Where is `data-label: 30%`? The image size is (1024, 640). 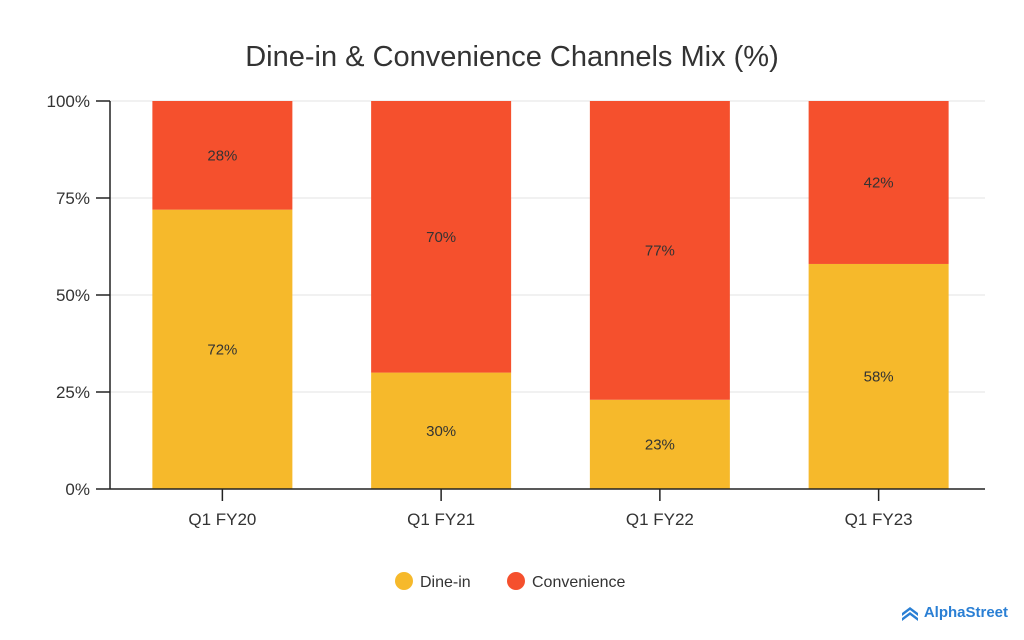 data-label: 30% is located at coordinates (441, 431).